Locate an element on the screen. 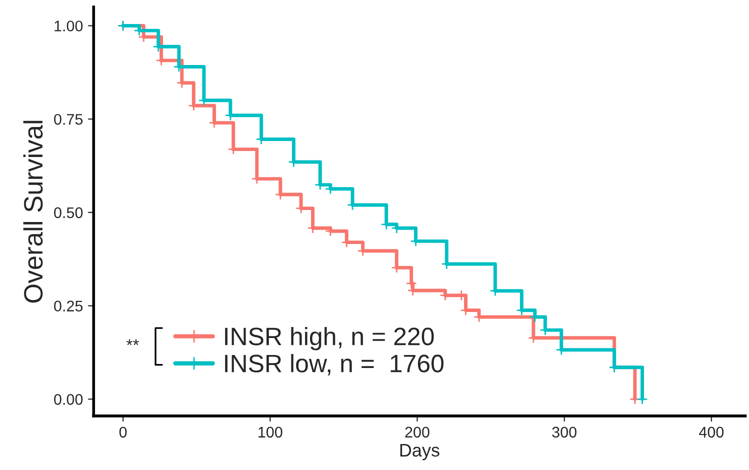 This screenshot has width=749, height=470. legend-label: INSR high, n = 220 is located at coordinates (329, 338).